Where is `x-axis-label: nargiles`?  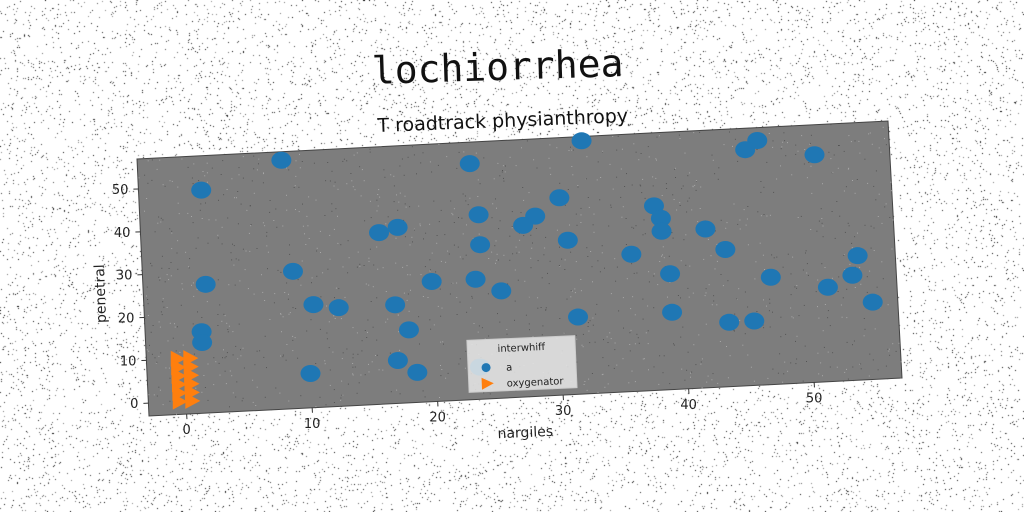
x-axis-label: nargiles is located at coordinates (525, 433).